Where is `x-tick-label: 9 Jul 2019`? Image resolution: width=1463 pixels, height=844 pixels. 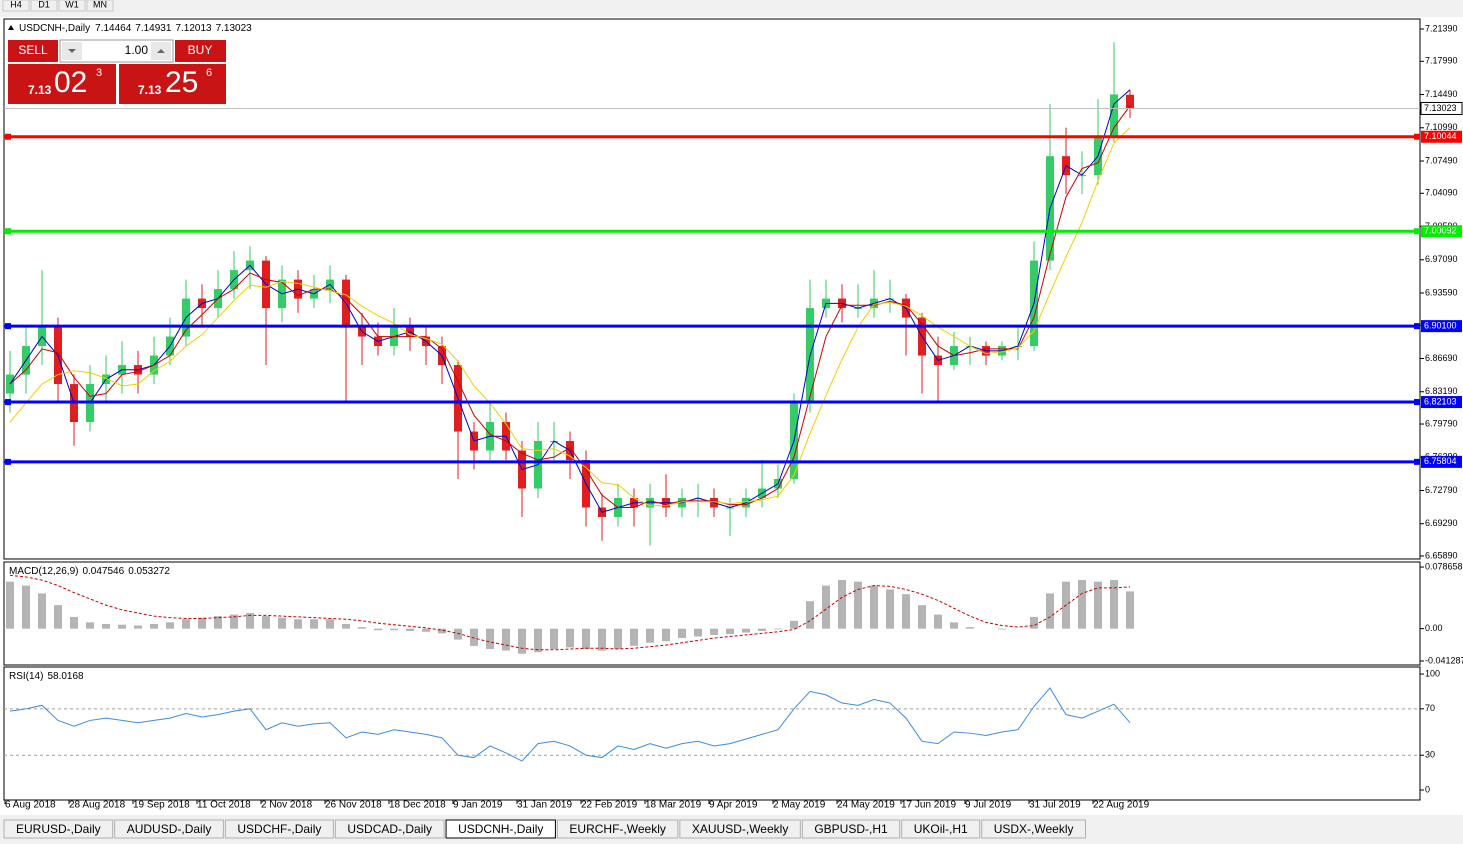
x-tick-label: 9 Jul 2019 is located at coordinates (988, 805).